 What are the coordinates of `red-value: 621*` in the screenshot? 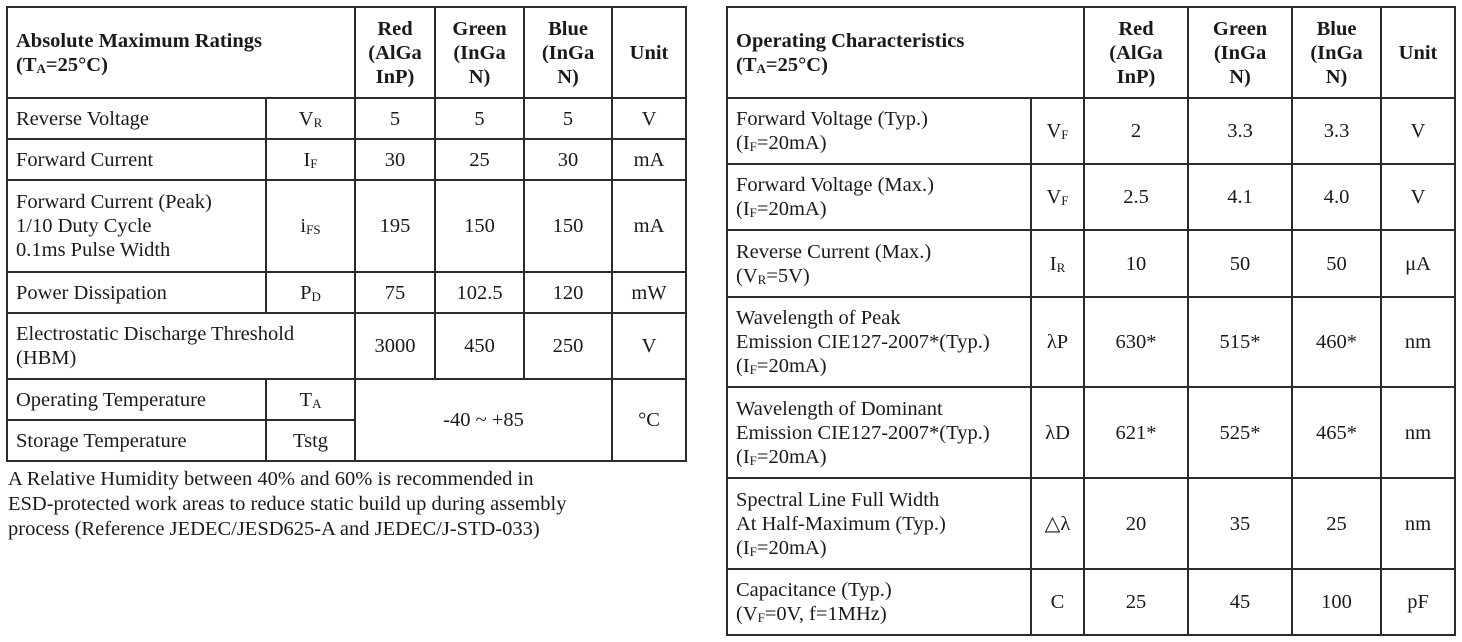 It's located at (1136, 432).